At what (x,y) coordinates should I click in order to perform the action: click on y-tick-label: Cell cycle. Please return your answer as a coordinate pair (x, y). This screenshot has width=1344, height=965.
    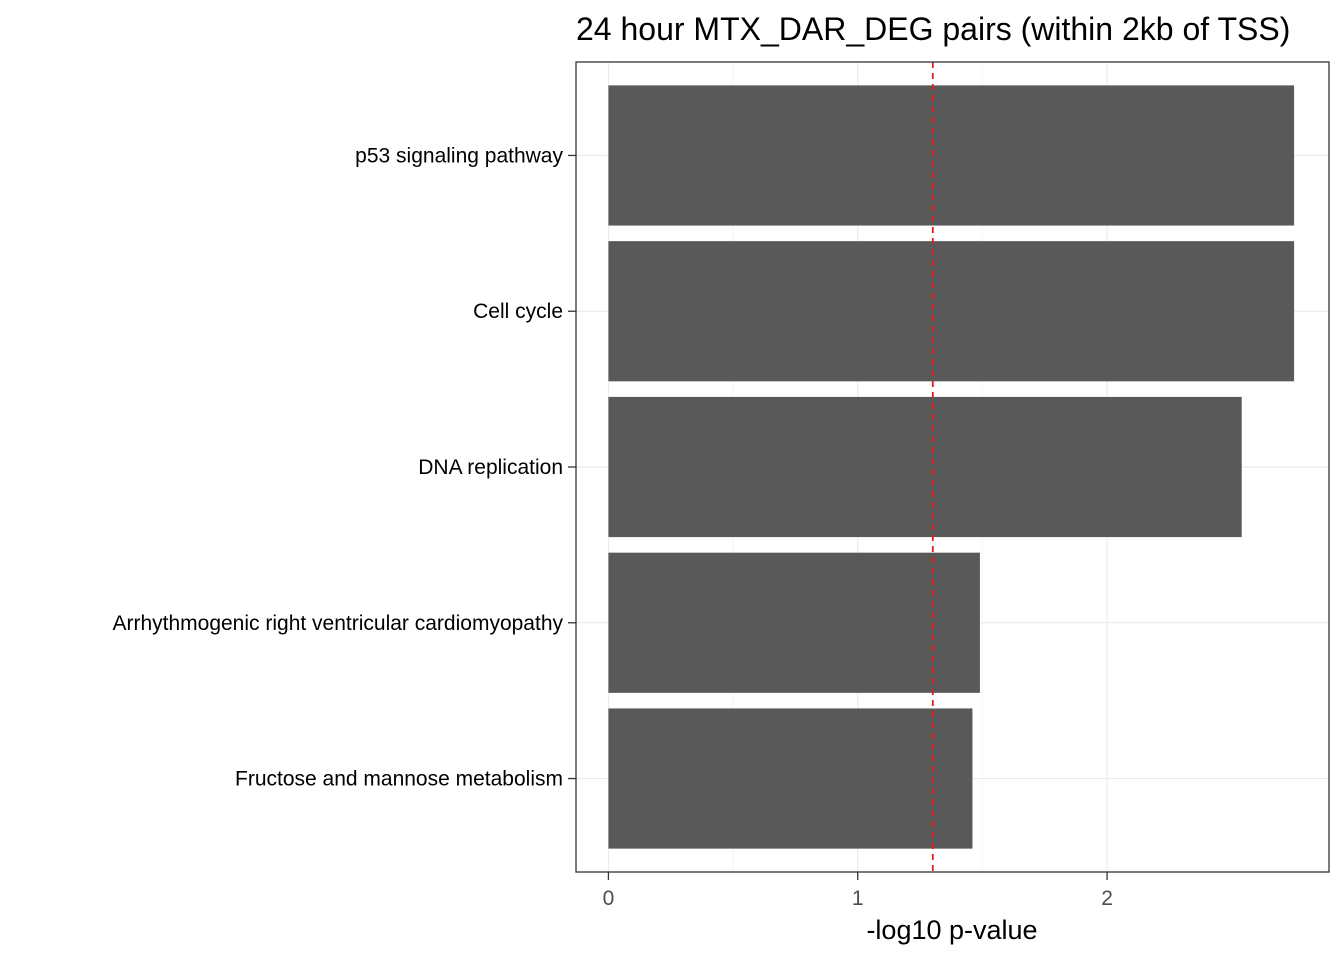
    Looking at the image, I should click on (518, 311).